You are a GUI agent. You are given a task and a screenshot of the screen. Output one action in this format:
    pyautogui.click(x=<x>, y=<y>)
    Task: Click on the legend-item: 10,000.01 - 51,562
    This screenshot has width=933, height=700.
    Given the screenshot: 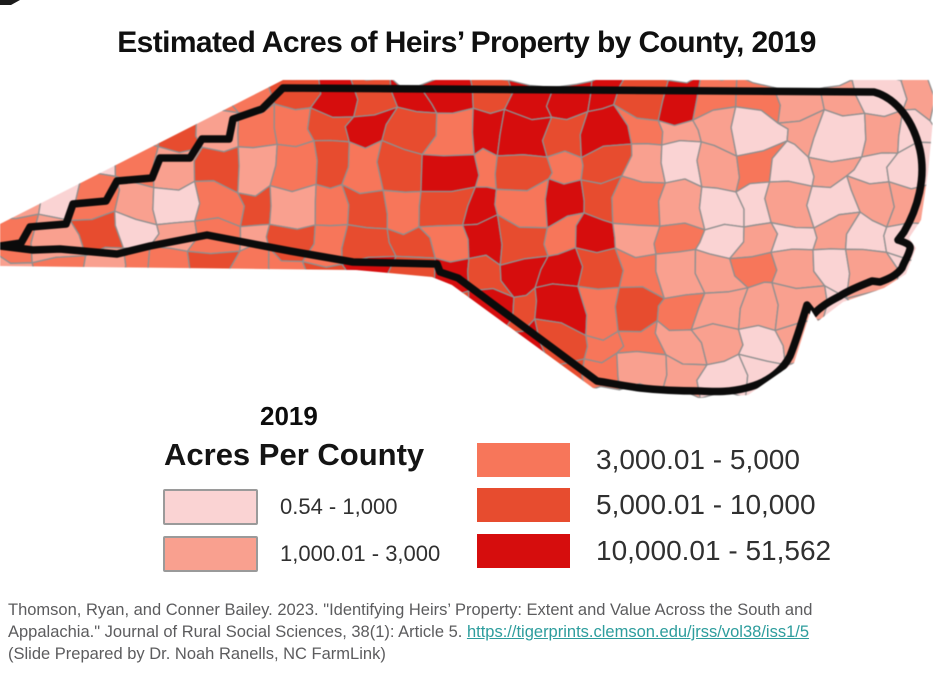 What is the action you would take?
    pyautogui.click(x=654, y=551)
    